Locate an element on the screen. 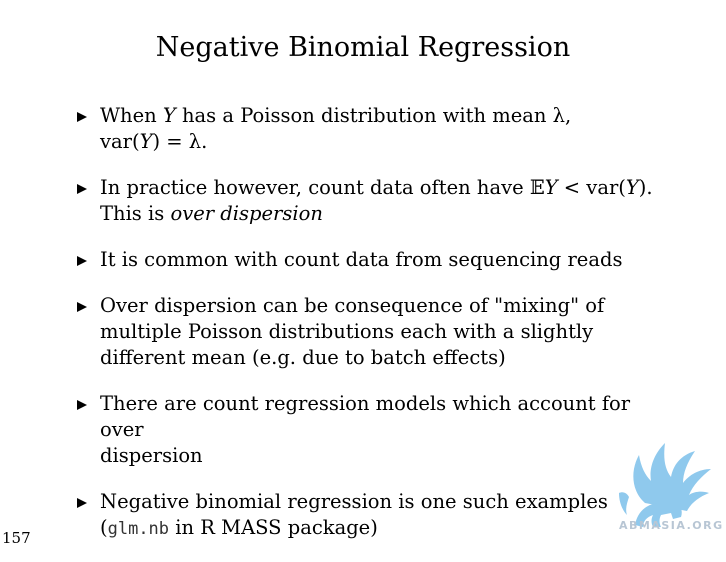 The image size is (726, 562). watermark-text: ABMASIA.ORG is located at coordinates (671, 525).